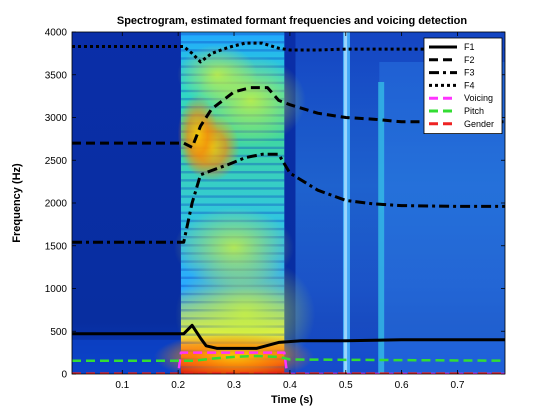 The height and width of the screenshot is (420, 560). I want to click on y-tick-label: 3000, so click(56, 118).